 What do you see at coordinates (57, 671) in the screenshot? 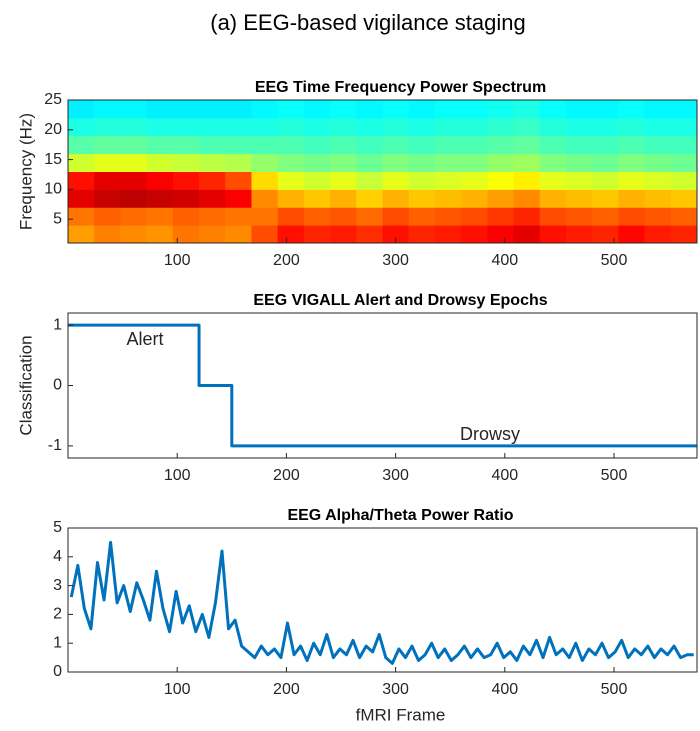
I see `y-tick-label: 0` at bounding box center [57, 671].